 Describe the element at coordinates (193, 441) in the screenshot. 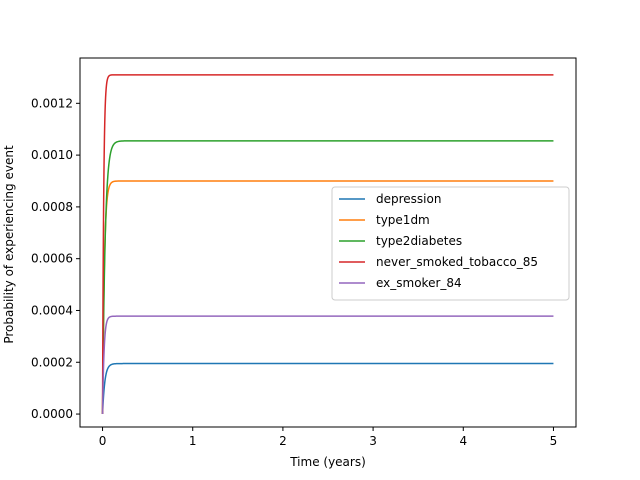

I see `x-tick-label: 1` at that location.